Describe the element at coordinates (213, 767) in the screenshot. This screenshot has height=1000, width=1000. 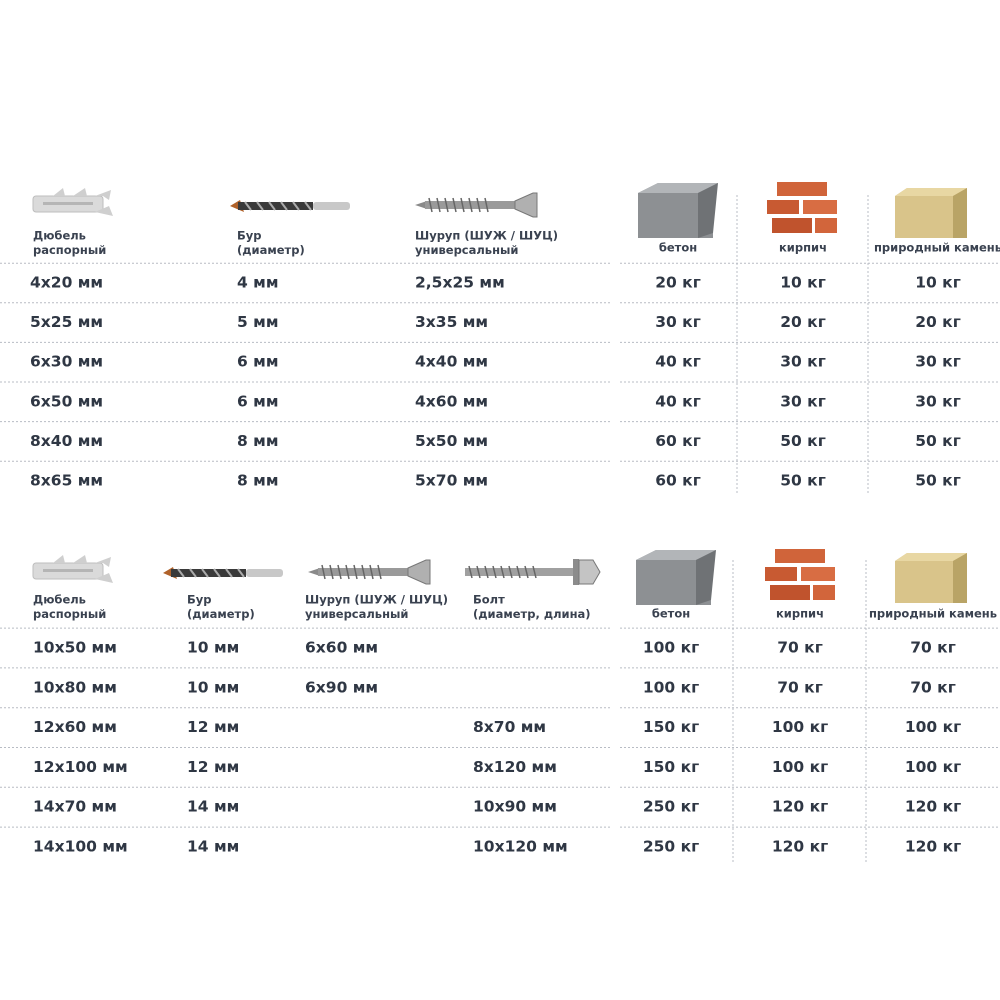
I see `table-cell: 12 мм` at that location.